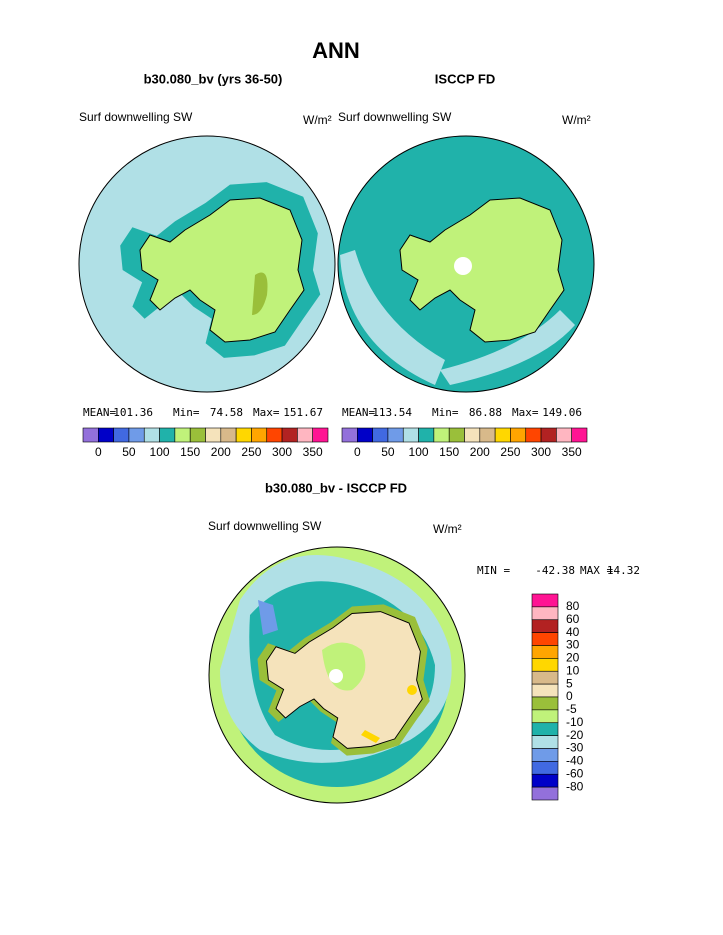 The width and height of the screenshot is (723, 935). What do you see at coordinates (573, 670) in the screenshot?
I see `colorbar-label: 10` at bounding box center [573, 670].